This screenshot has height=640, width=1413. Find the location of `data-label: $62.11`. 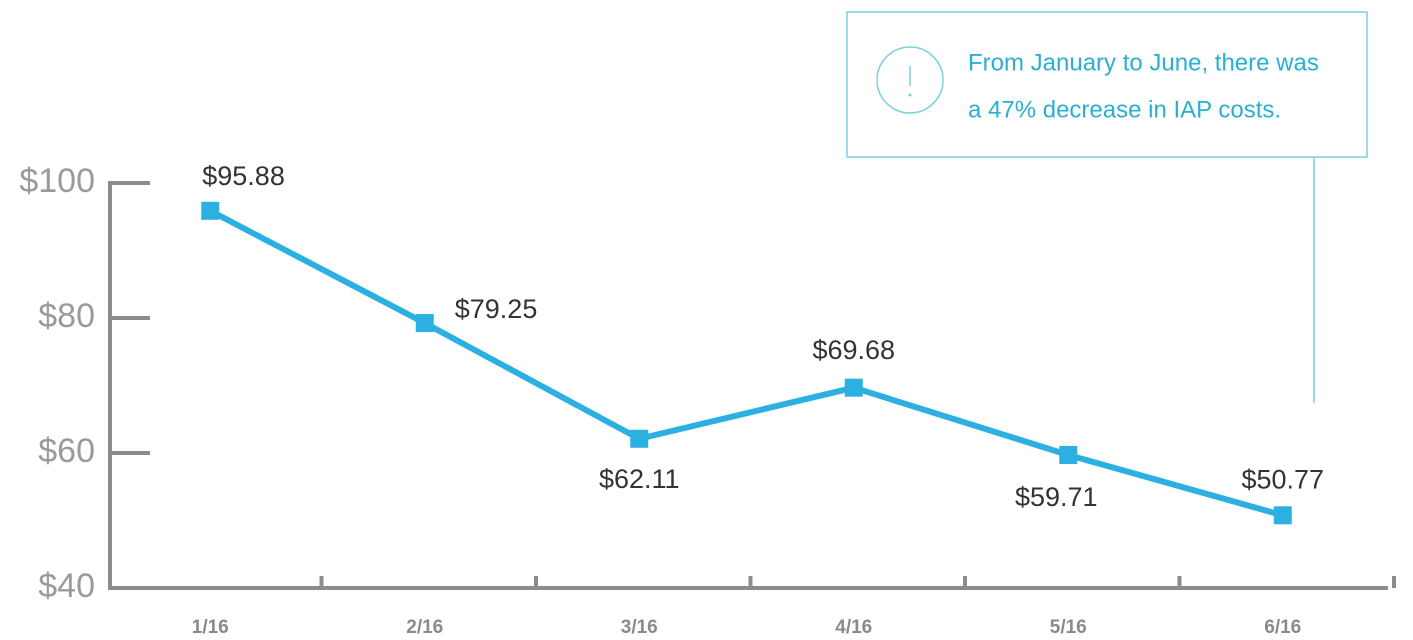

data-label: $62.11 is located at coordinates (639, 479).